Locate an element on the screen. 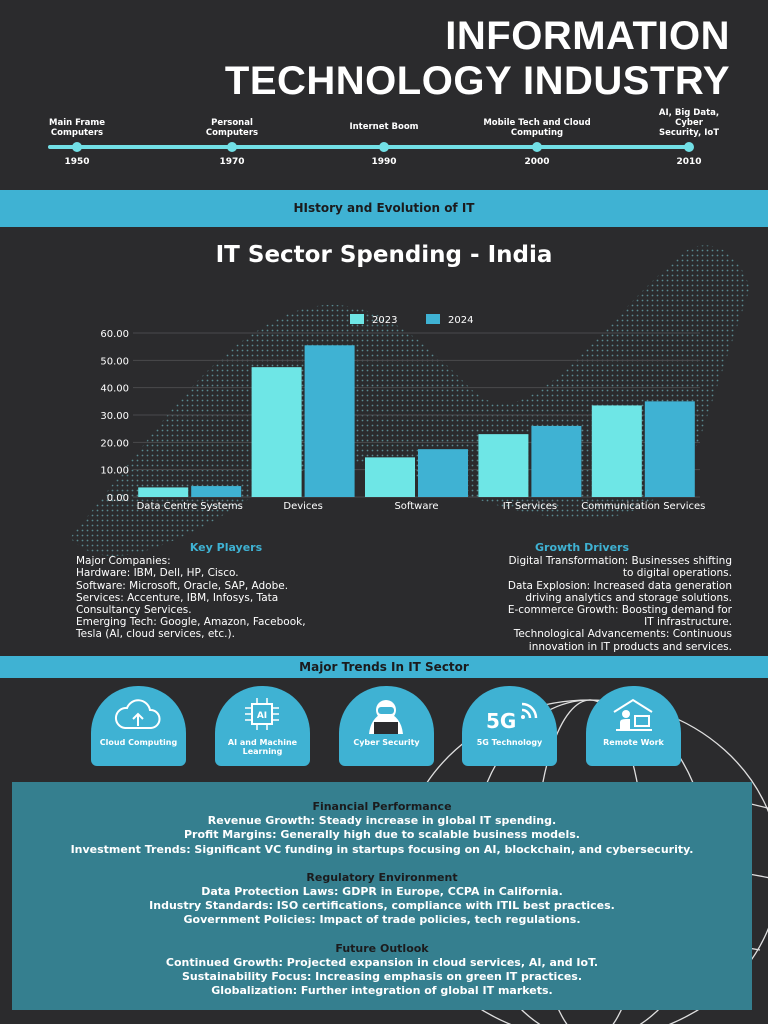 The height and width of the screenshot is (1024, 768). timeline-label: Mobile Tech and Cloud Computing is located at coordinates (537, 128).